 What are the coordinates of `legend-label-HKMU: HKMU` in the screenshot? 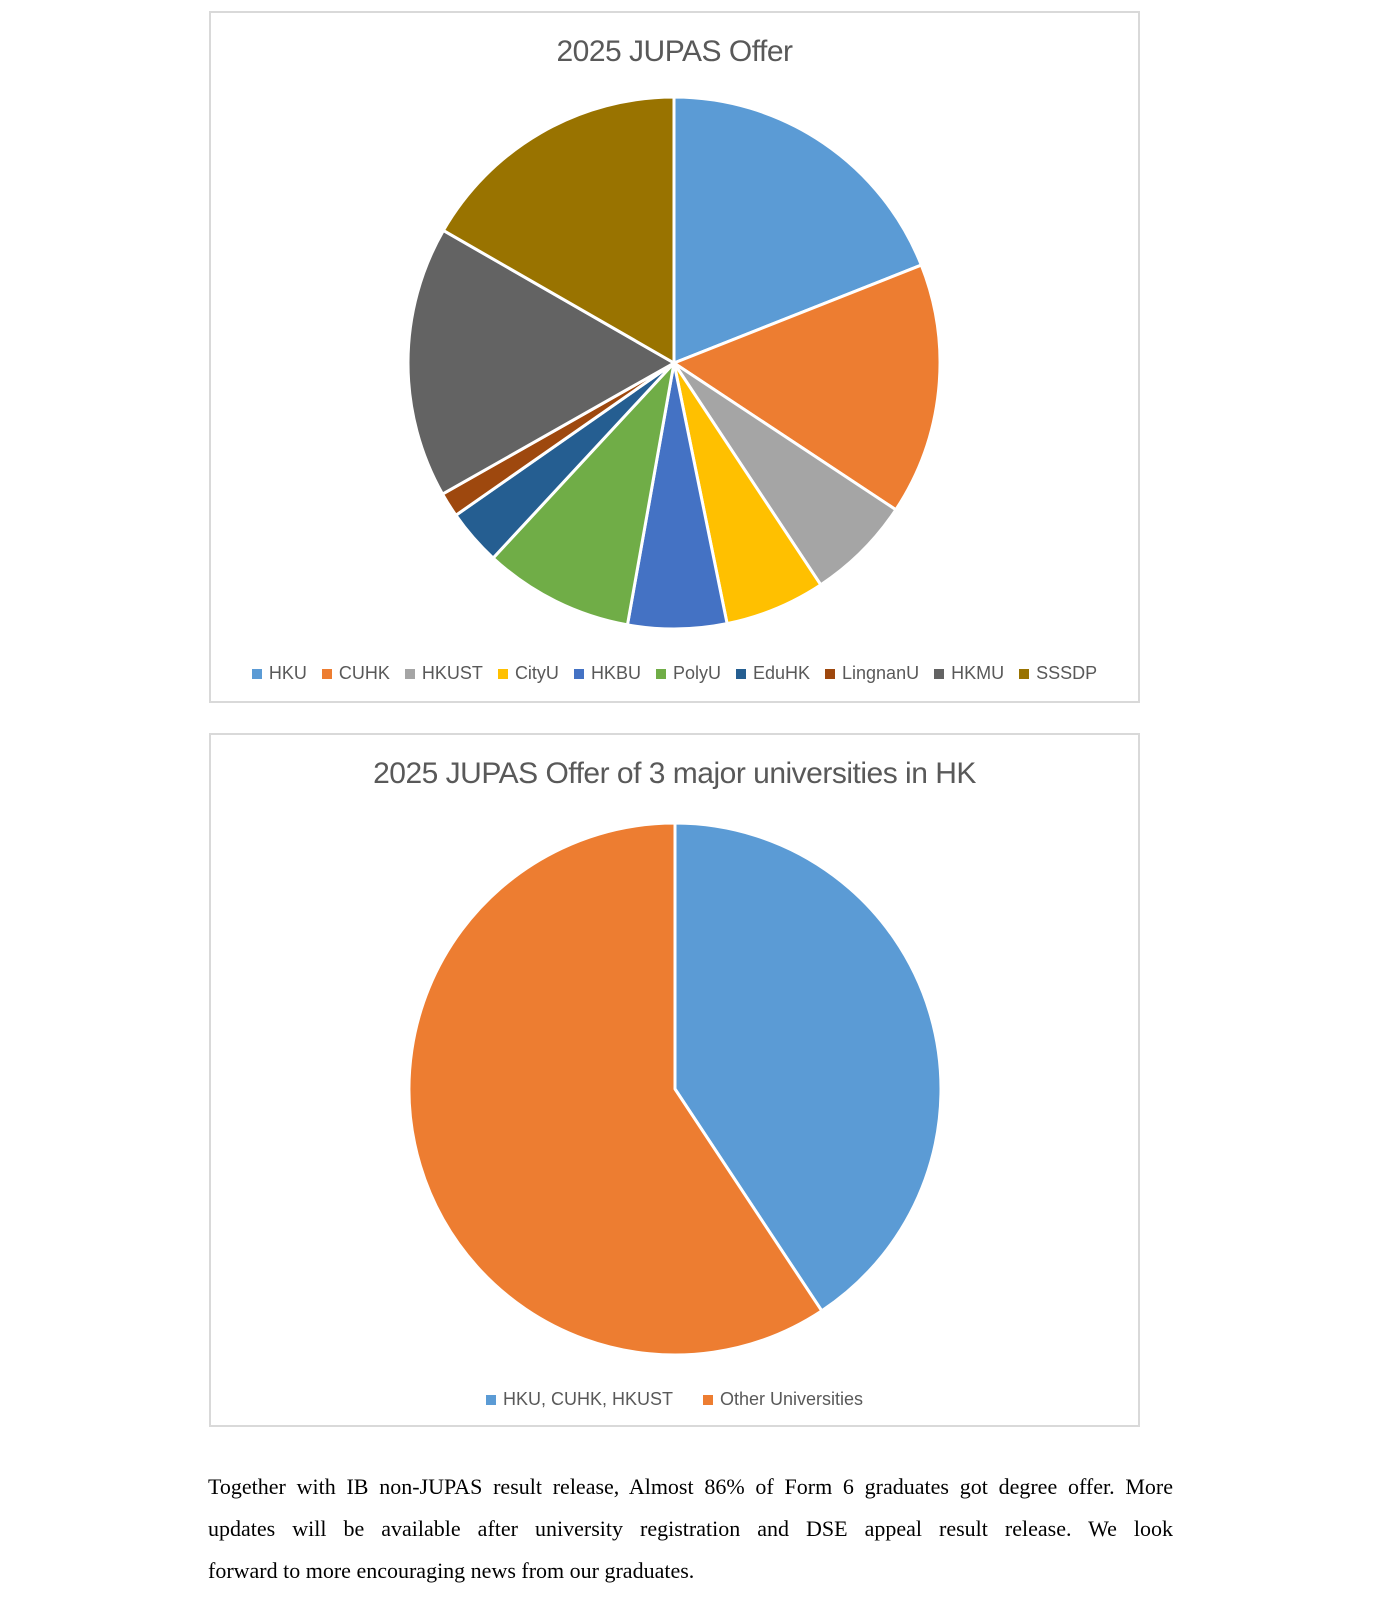 It's located at (978, 673).